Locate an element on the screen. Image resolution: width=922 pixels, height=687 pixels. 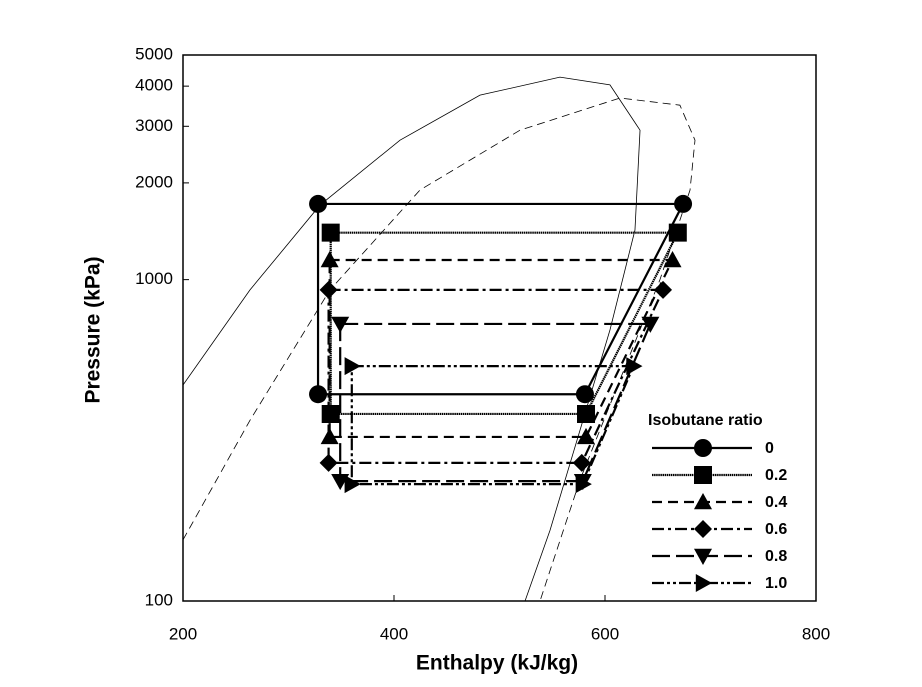
legend-label: 0.2 is located at coordinates (776, 475).